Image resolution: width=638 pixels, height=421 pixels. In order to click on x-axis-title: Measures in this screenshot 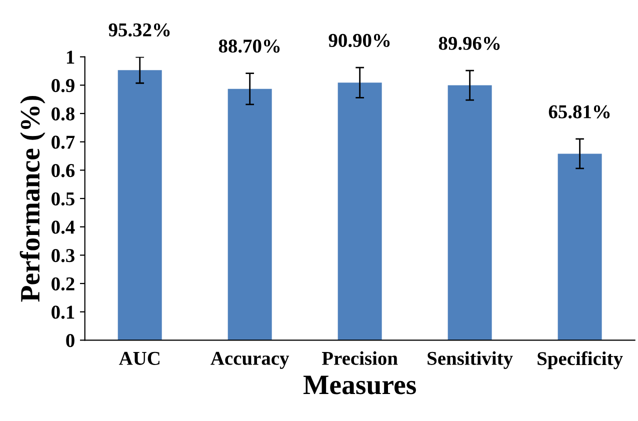, I will do `click(359, 385)`.